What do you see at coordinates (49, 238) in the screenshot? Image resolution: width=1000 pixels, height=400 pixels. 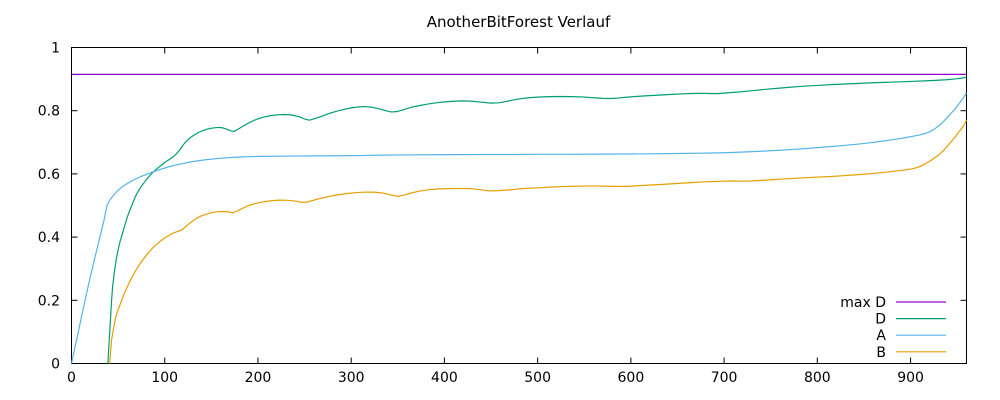 I see `y-tick-label: 0.4` at bounding box center [49, 238].